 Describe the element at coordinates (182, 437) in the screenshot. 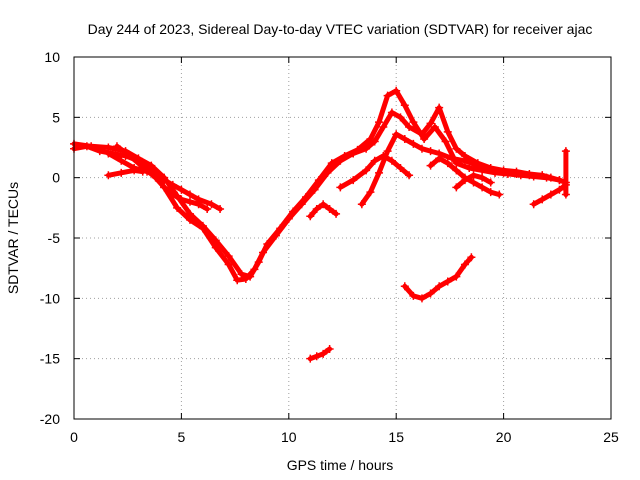

I see `x-tick-label: 5` at that location.